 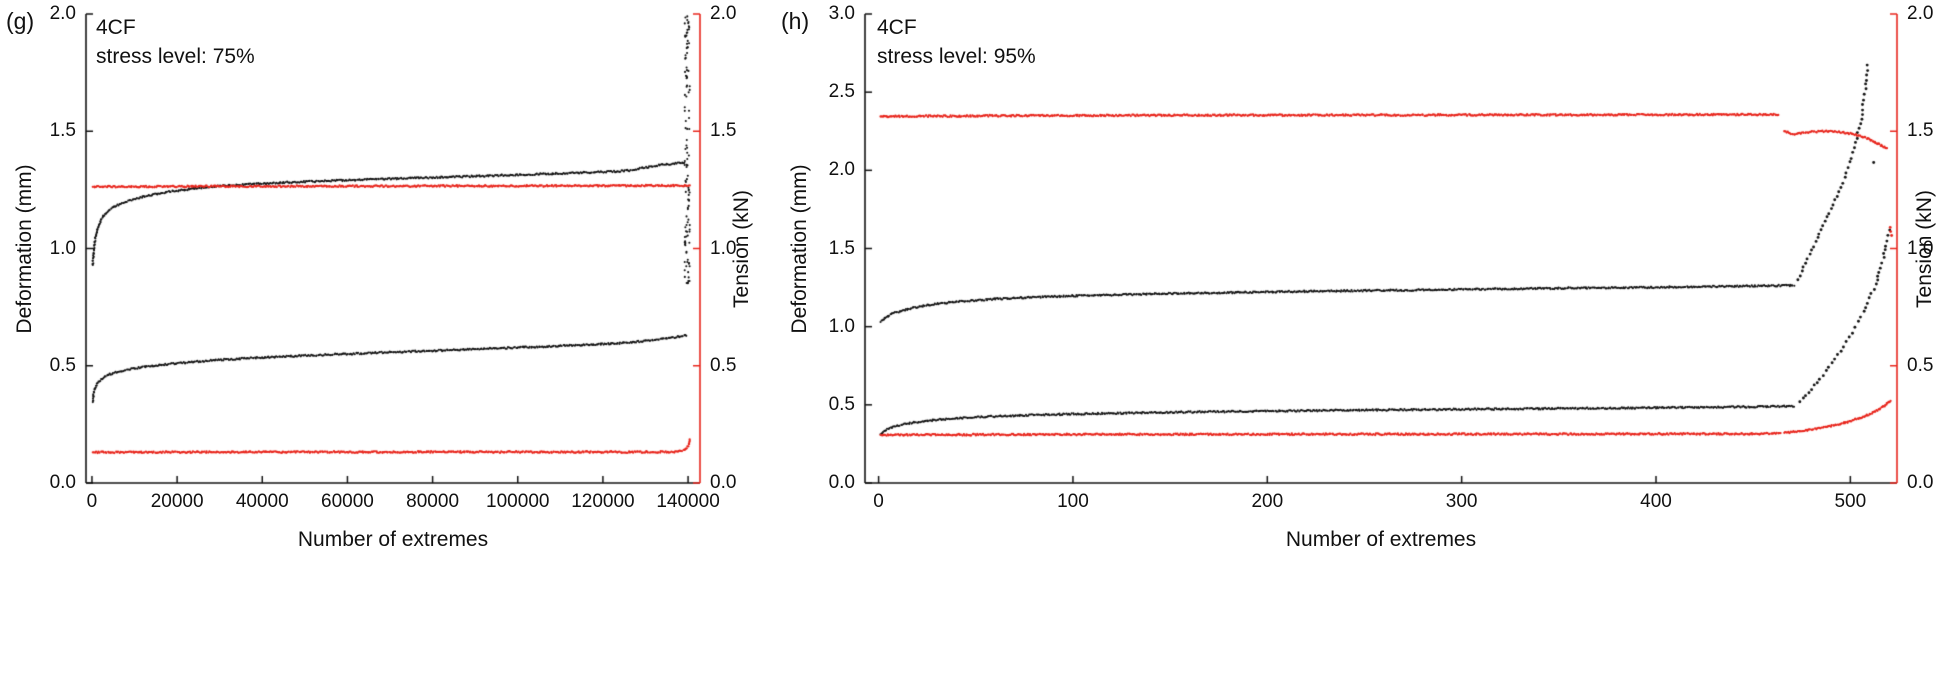 I want to click on y-left-tick-label: 2.5, so click(x=841, y=92).